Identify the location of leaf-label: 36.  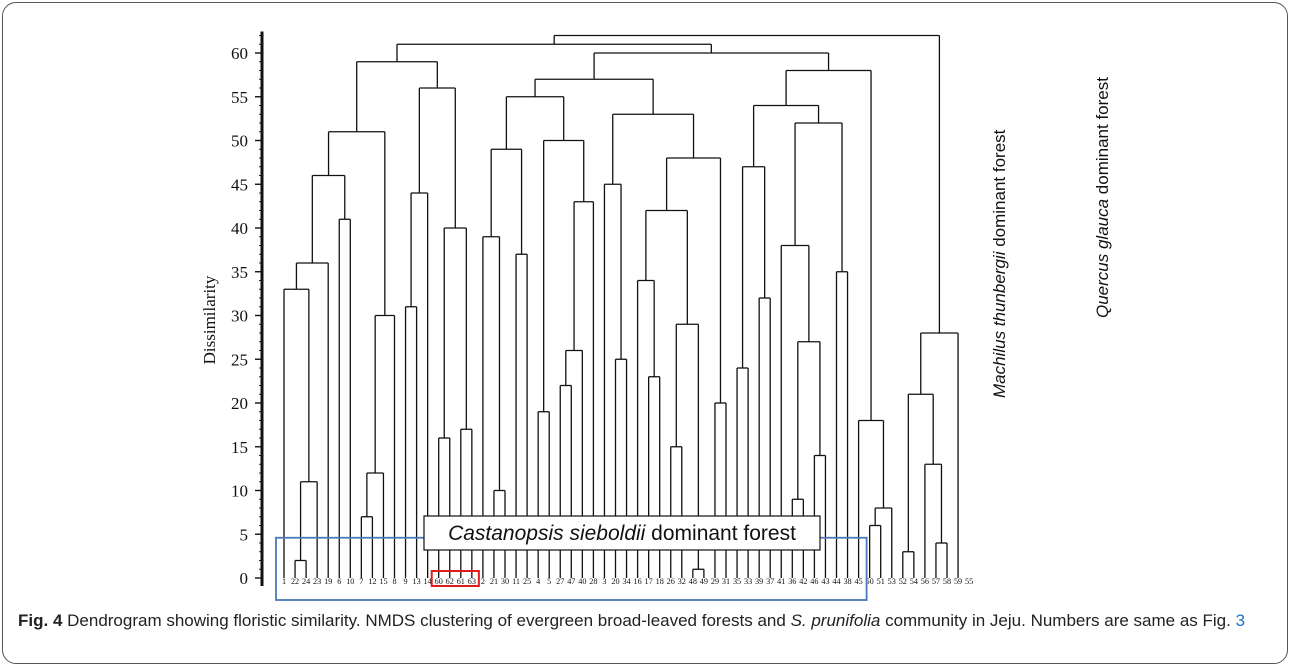
(792, 581).